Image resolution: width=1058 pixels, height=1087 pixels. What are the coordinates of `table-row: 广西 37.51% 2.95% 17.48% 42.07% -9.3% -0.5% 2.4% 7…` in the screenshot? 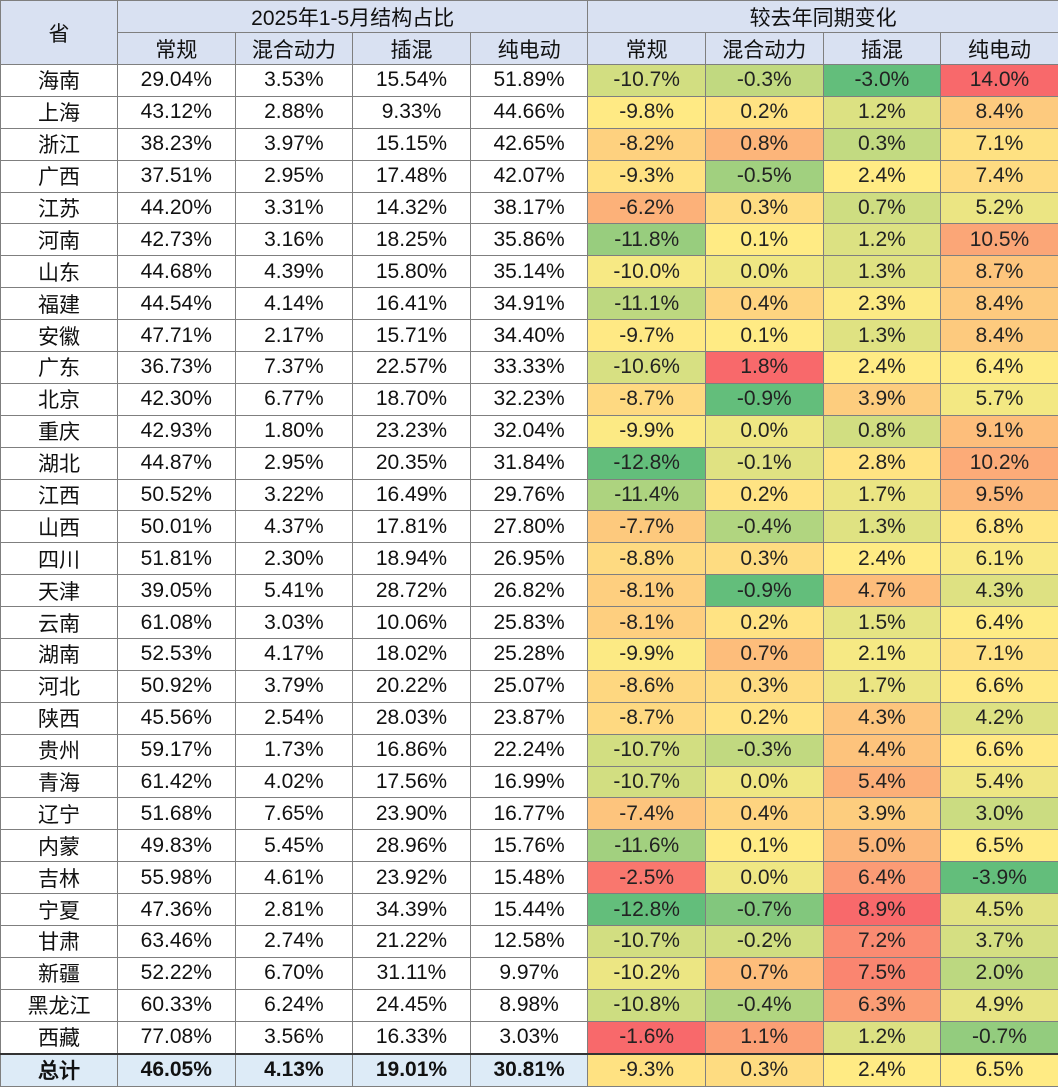 It's located at (529, 176).